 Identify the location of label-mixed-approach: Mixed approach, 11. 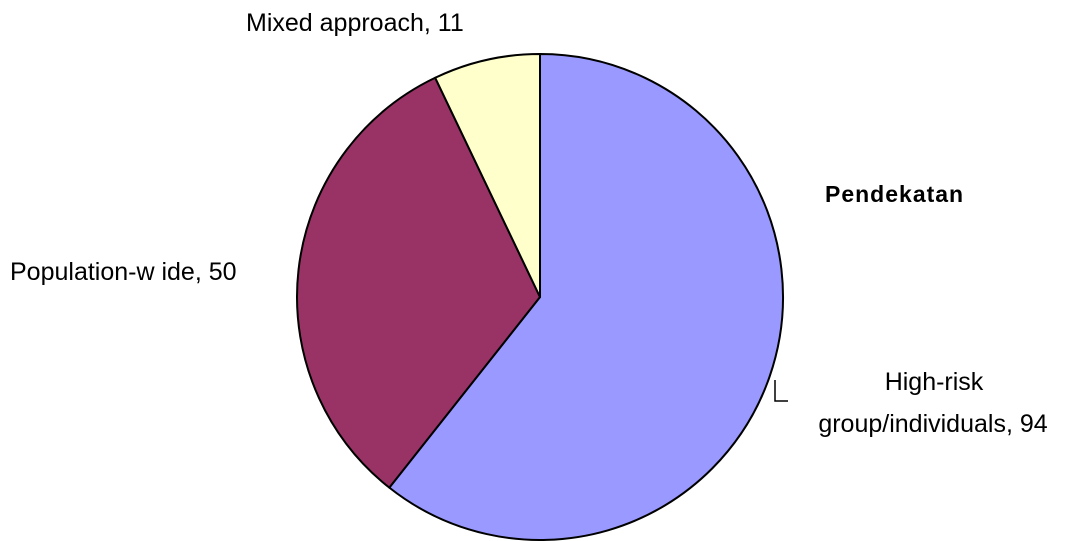
(355, 23).